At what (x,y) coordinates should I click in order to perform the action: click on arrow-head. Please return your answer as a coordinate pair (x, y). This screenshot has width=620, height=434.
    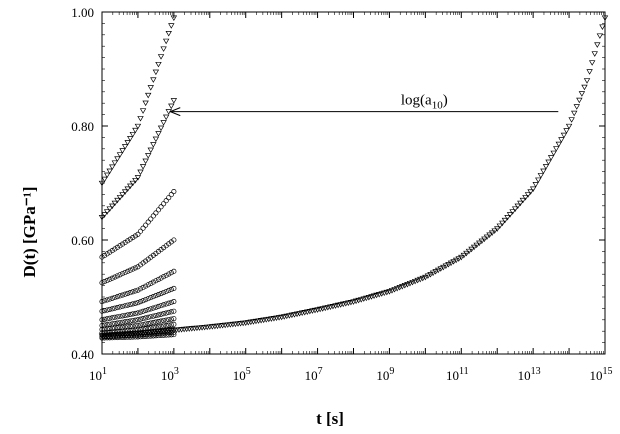
    Looking at the image, I should click on (174, 112).